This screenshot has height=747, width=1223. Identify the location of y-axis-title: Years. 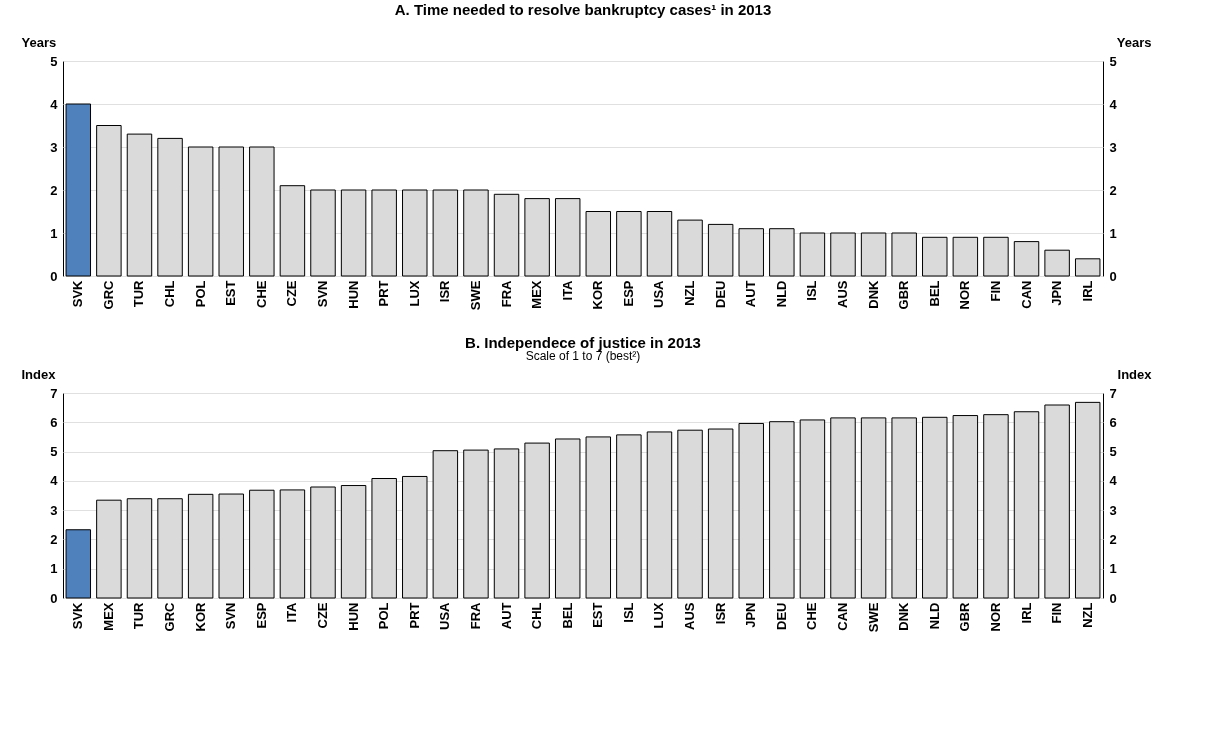
(39, 42).